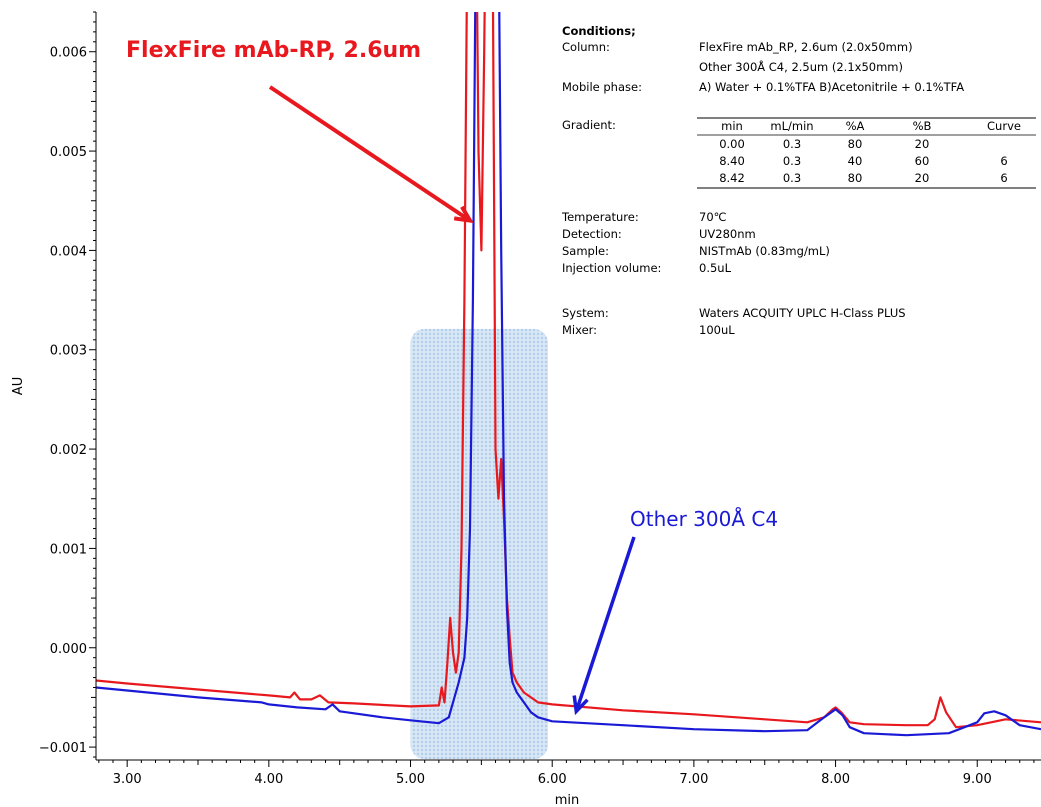 This screenshot has width=1041, height=807. I want to click on gradient-cell: 0.00, so click(732, 144).